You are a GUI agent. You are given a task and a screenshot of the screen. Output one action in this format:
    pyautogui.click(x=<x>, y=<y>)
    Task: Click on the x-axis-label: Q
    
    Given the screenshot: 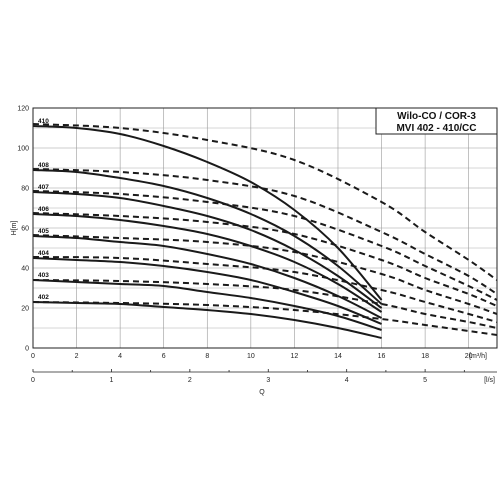 What is the action you would take?
    pyautogui.click(x=262, y=392)
    